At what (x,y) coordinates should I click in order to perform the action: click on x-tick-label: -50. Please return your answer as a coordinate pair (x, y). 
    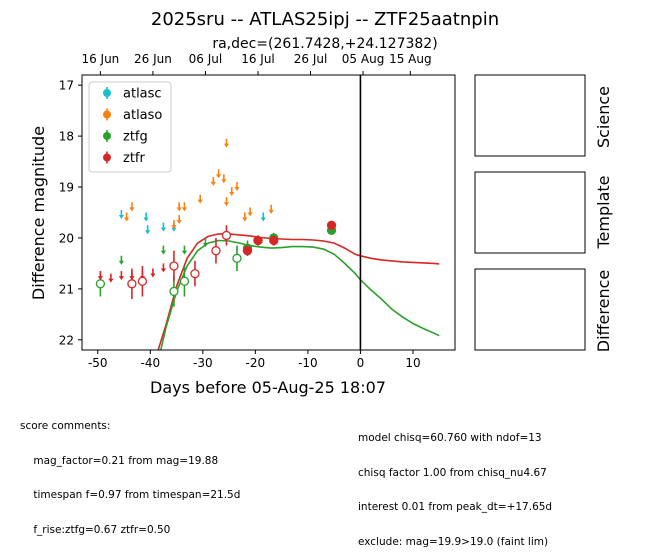
    Looking at the image, I should click on (98, 363).